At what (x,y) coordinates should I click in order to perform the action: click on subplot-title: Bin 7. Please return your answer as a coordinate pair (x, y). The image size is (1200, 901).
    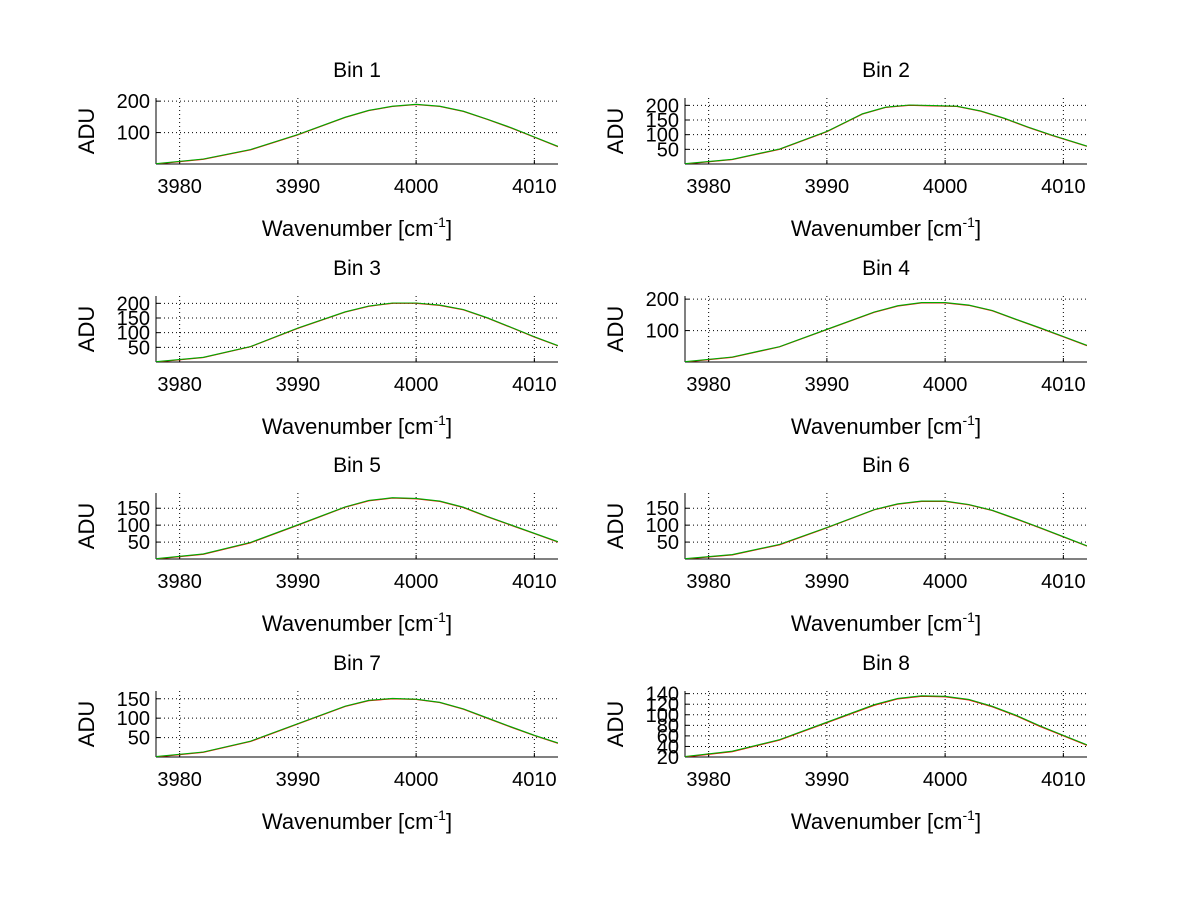
    Looking at the image, I should click on (357, 663).